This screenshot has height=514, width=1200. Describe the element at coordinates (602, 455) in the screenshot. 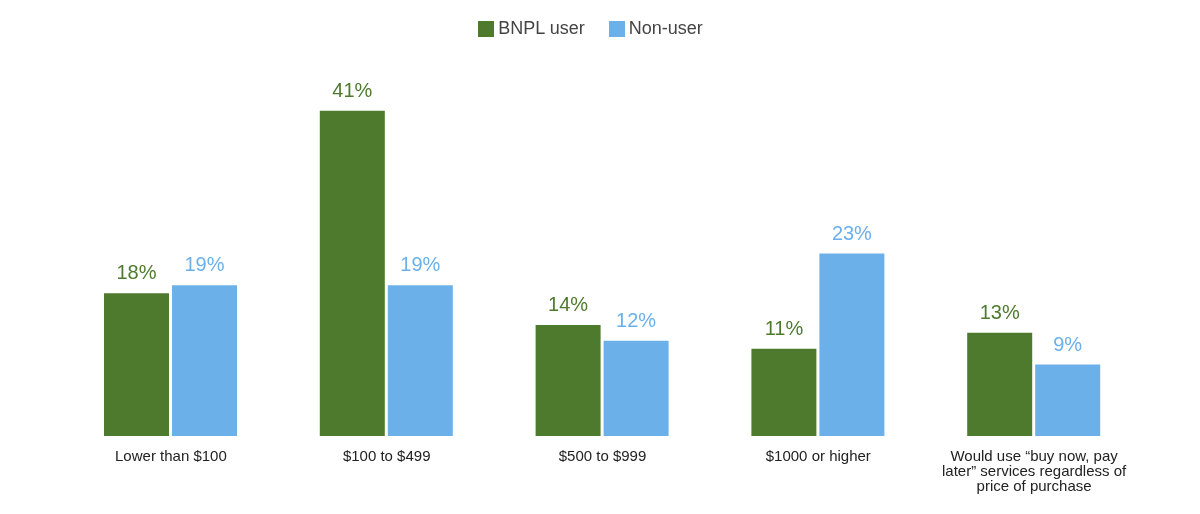

I see `x-tick-label: $500 to $999` at that location.